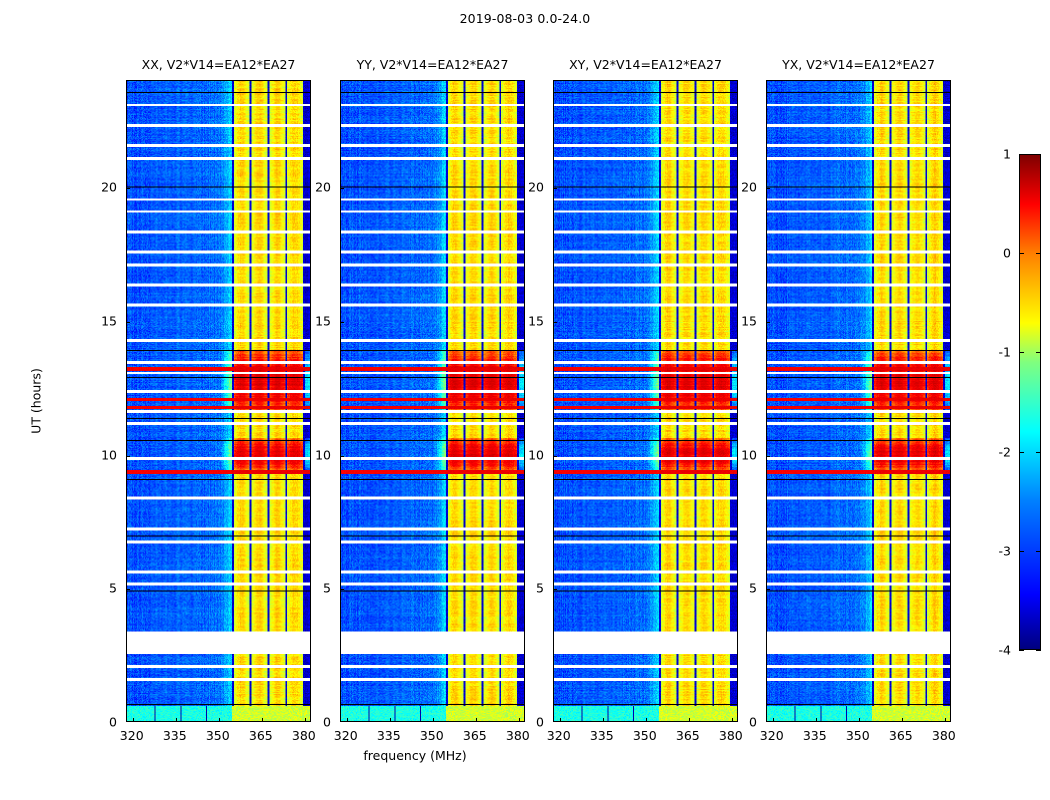  What do you see at coordinates (858, 64) in the screenshot?
I see `panel-title-yx: YX, V2*V14=EA12*EA27` at bounding box center [858, 64].